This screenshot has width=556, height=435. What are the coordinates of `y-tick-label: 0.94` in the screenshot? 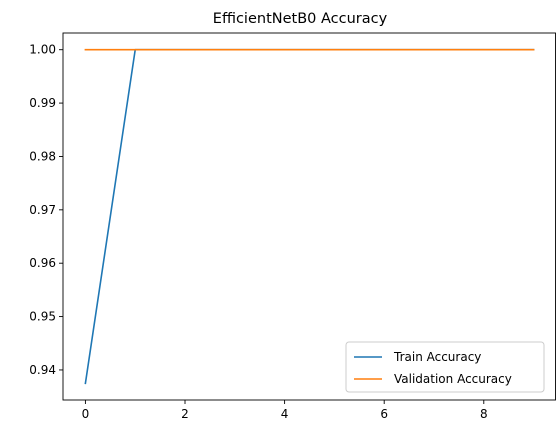 It's located at (42, 370).